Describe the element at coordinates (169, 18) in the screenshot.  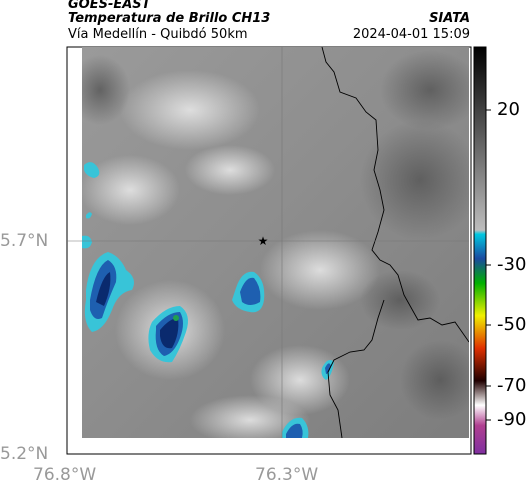
I see `product-title: Temperatura de Brillo CH13` at that location.